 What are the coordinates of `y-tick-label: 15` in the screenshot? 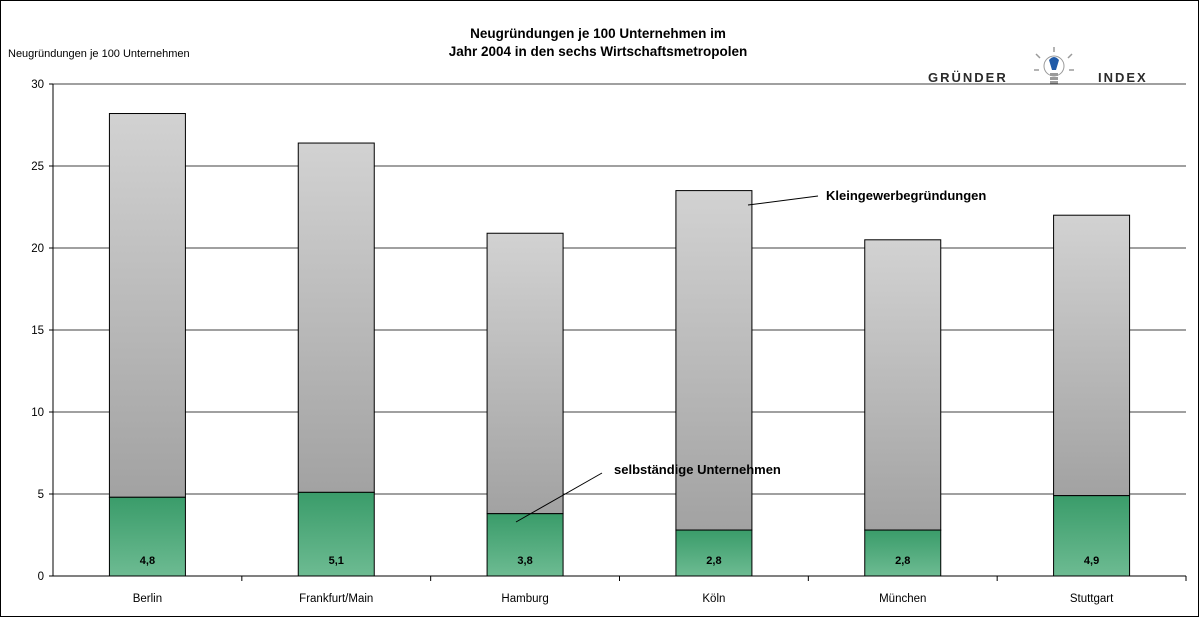 It's located at (37, 331).